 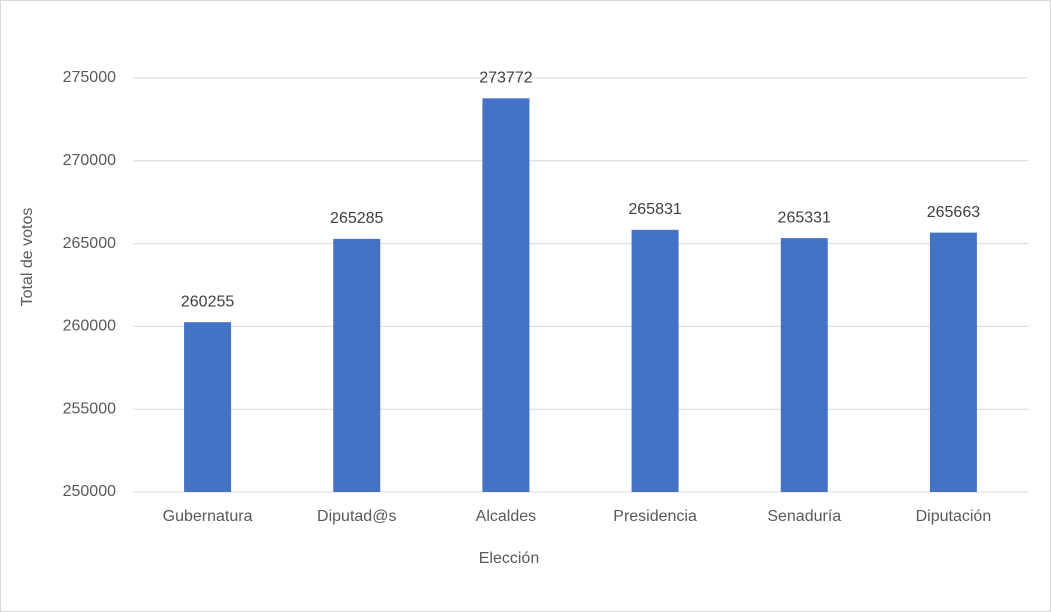 What do you see at coordinates (804, 516) in the screenshot?
I see `x-tick-label: Senaduría` at bounding box center [804, 516].